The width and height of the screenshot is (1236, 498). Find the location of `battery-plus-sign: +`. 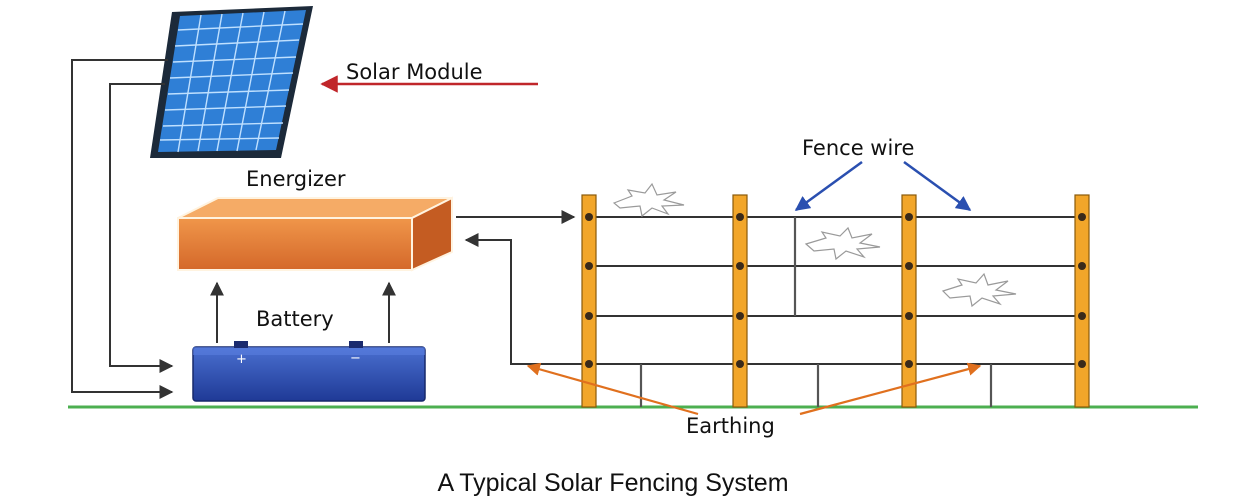

battery-plus-sign: + is located at coordinates (241, 359).